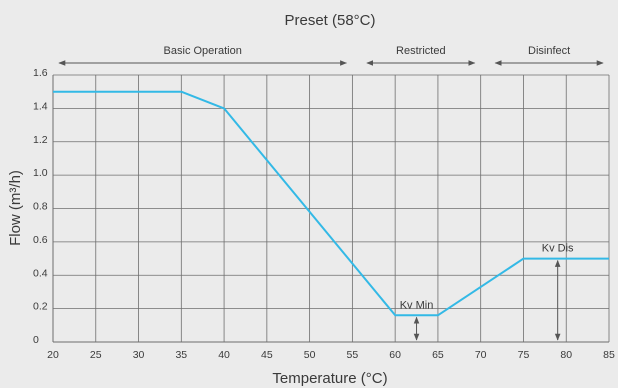 This screenshot has width=618, height=388. I want to click on region-label: Restricted, so click(421, 51).